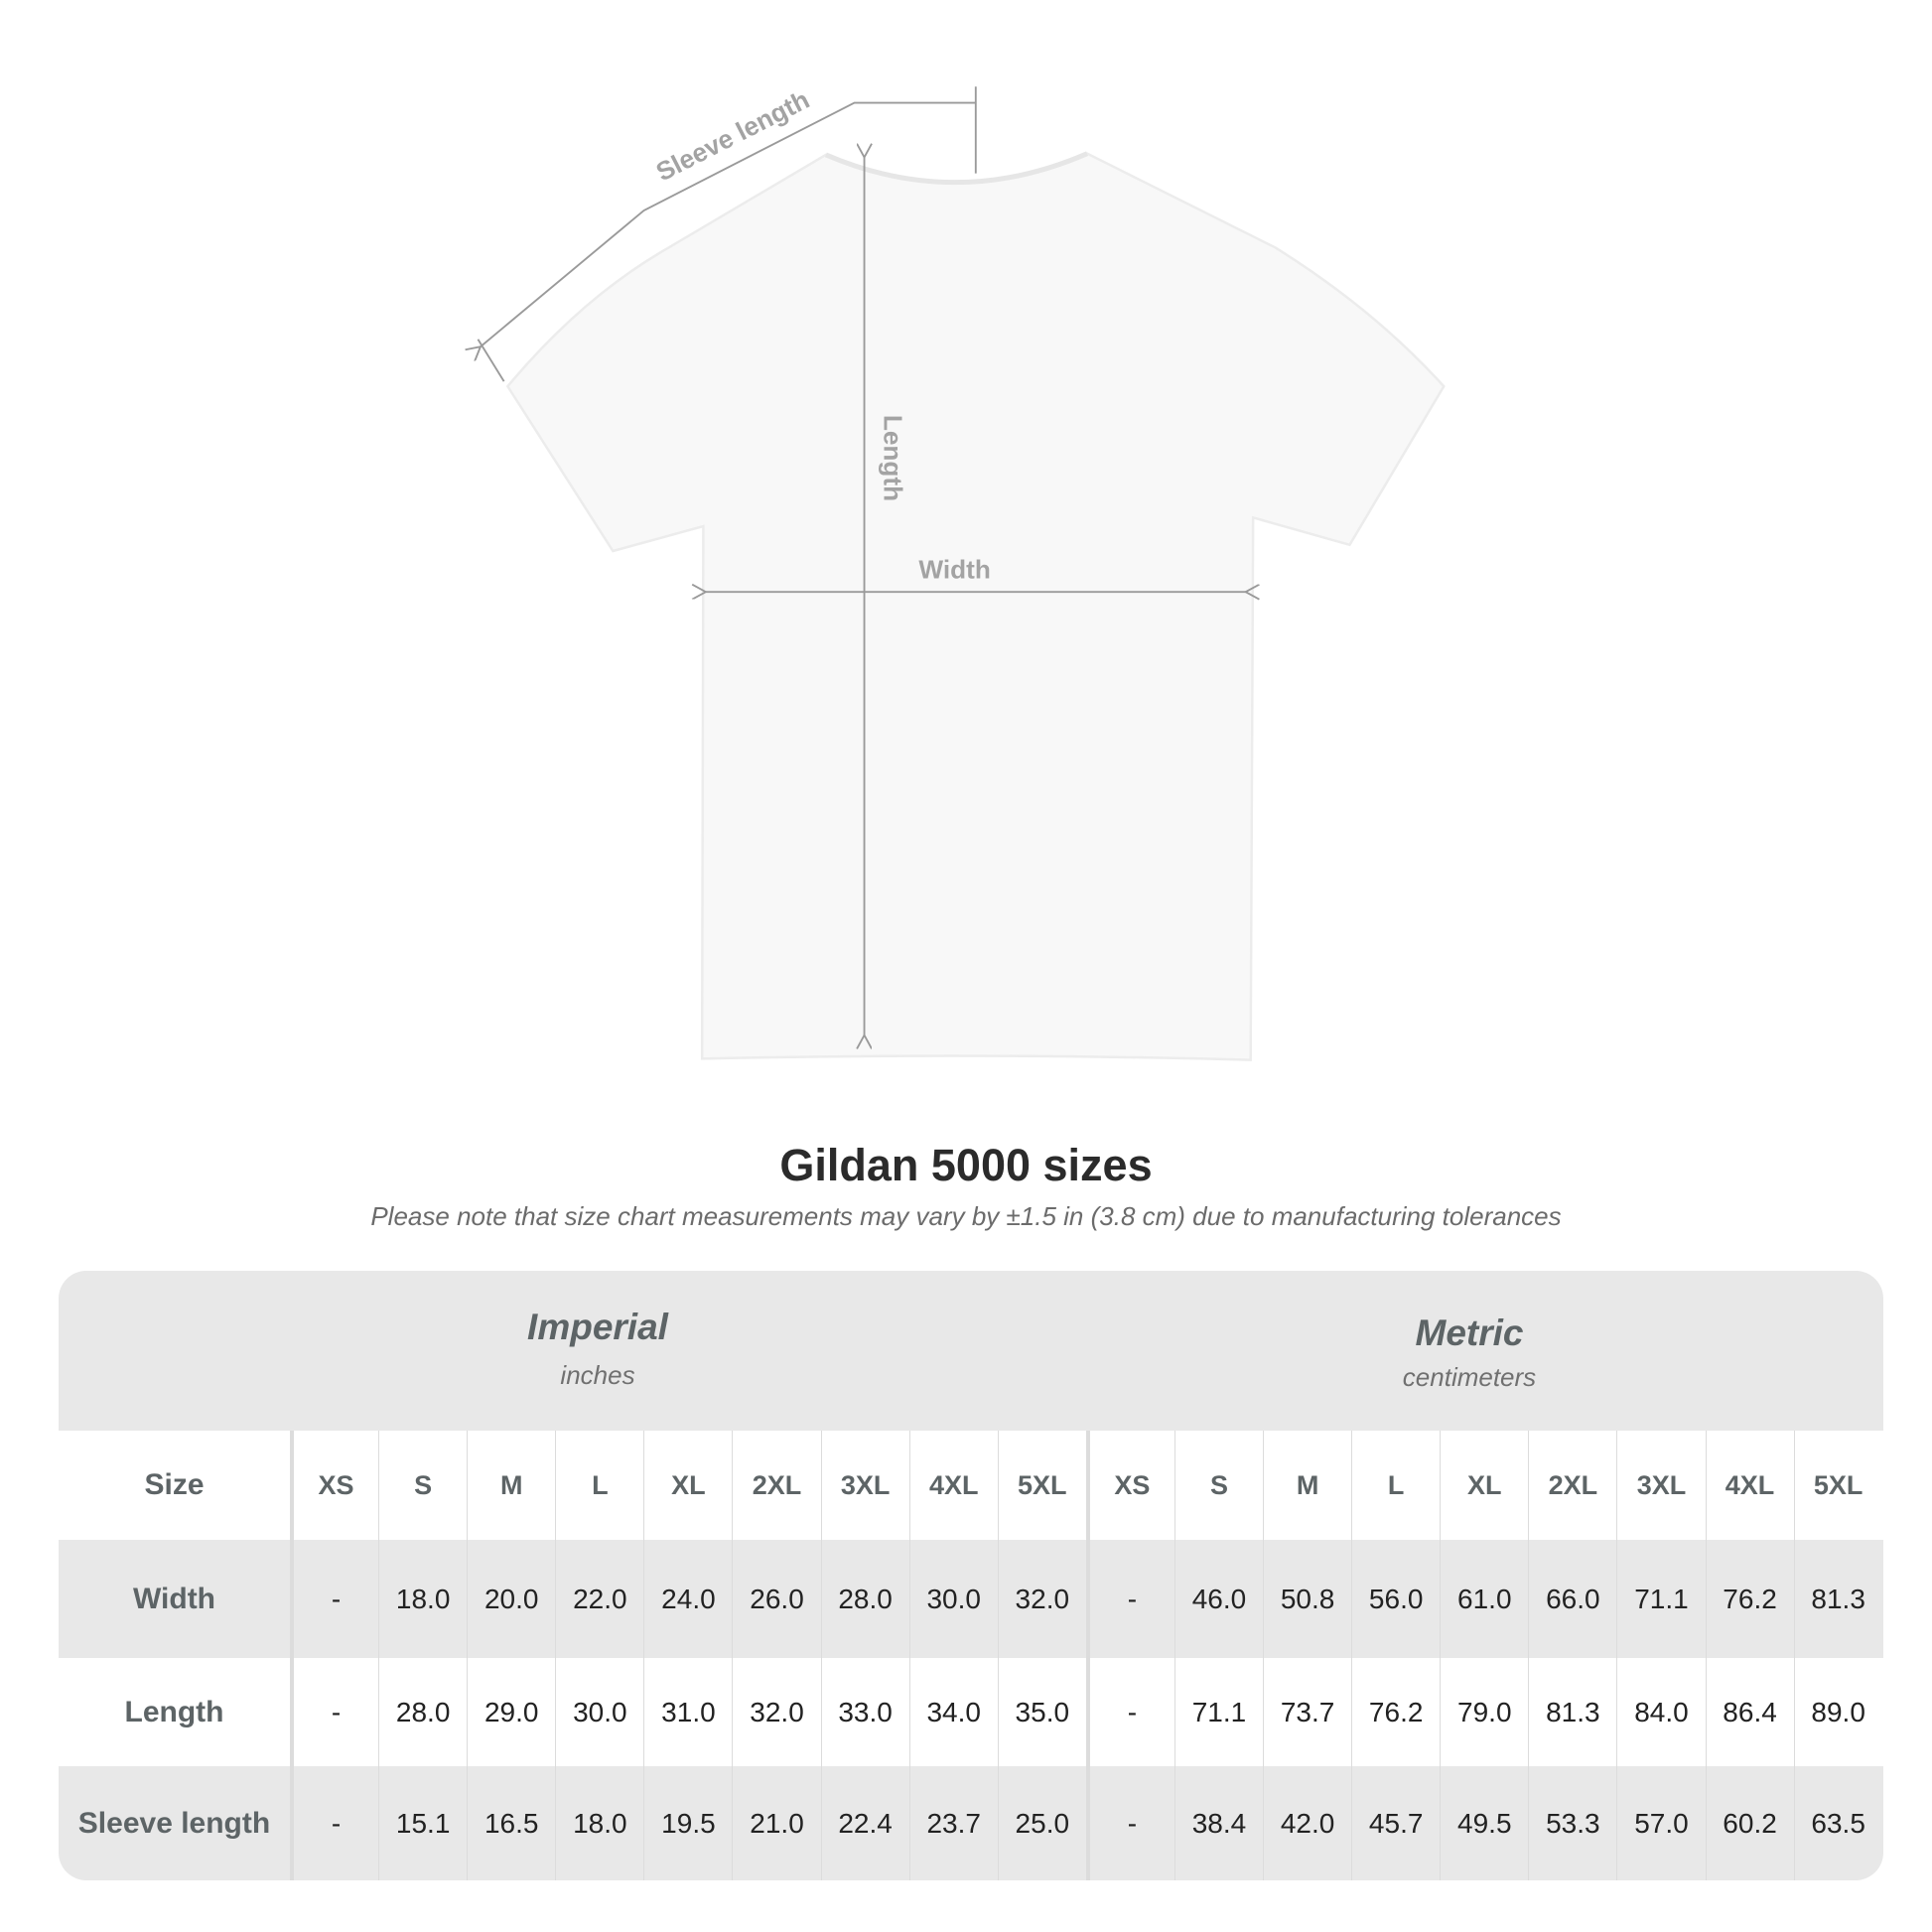  Describe the element at coordinates (1661, 1823) in the screenshot. I see `table-cell: 57.0` at that location.